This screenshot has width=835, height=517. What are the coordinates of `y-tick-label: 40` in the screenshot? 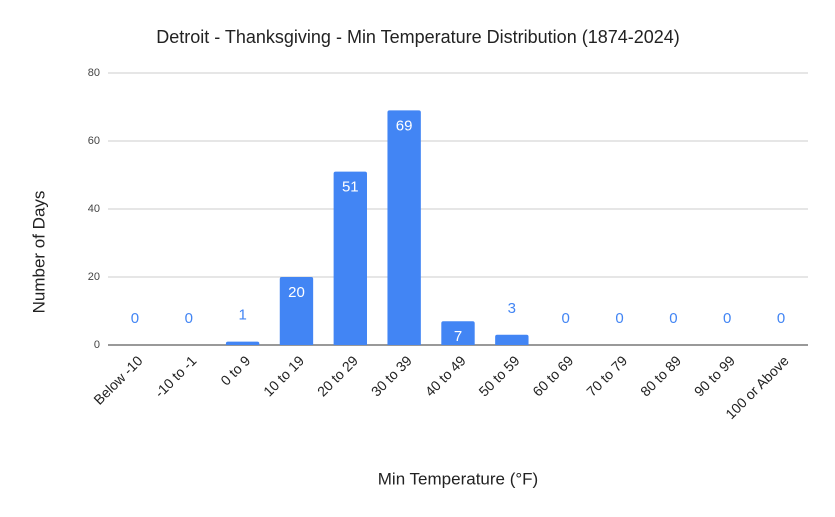 It's located at (94, 209).